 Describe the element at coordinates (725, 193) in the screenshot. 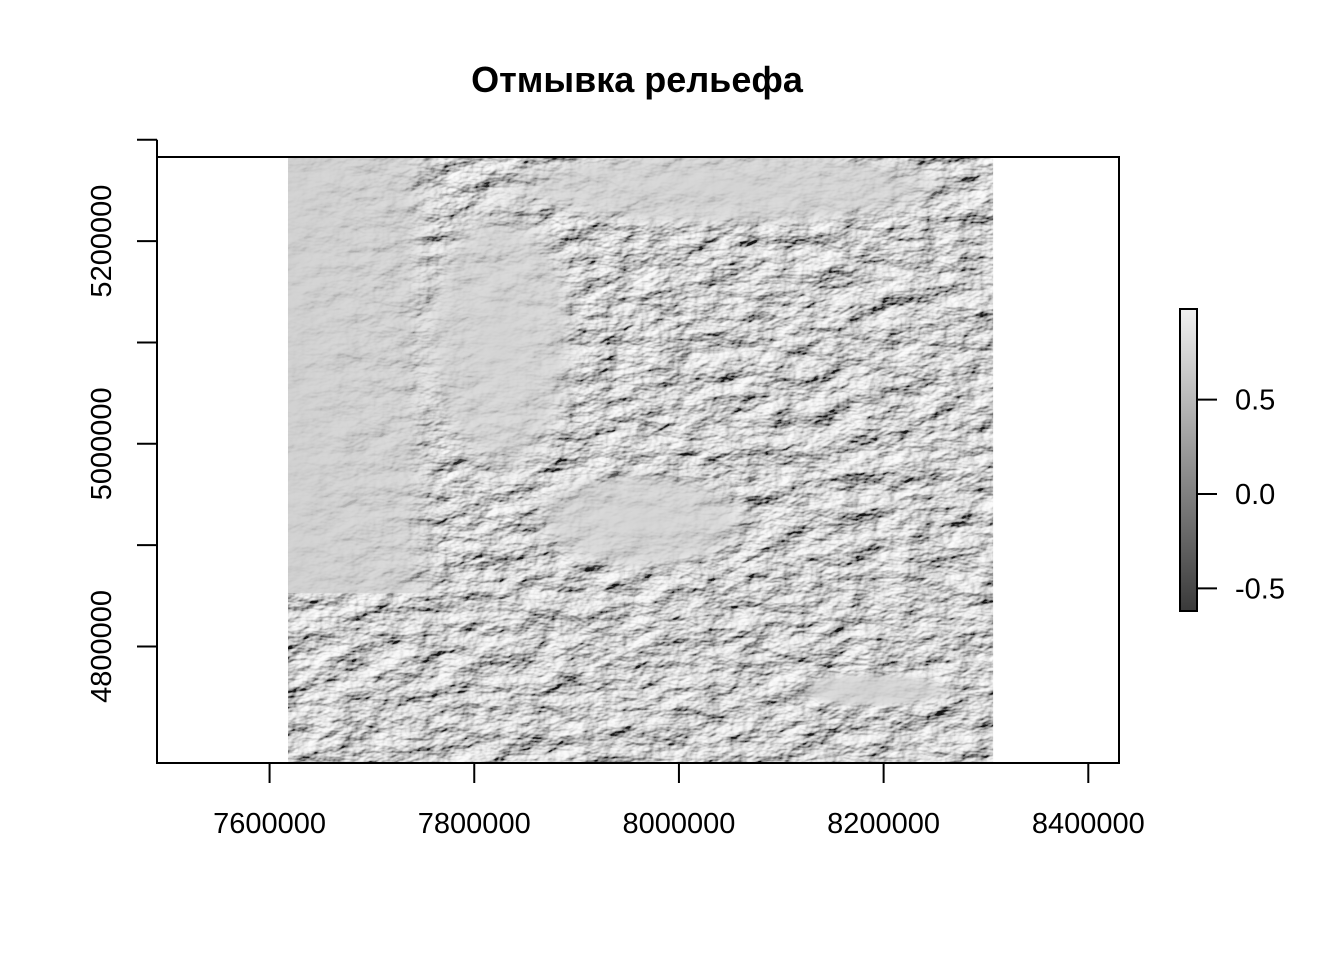

I see `northern-plain` at that location.